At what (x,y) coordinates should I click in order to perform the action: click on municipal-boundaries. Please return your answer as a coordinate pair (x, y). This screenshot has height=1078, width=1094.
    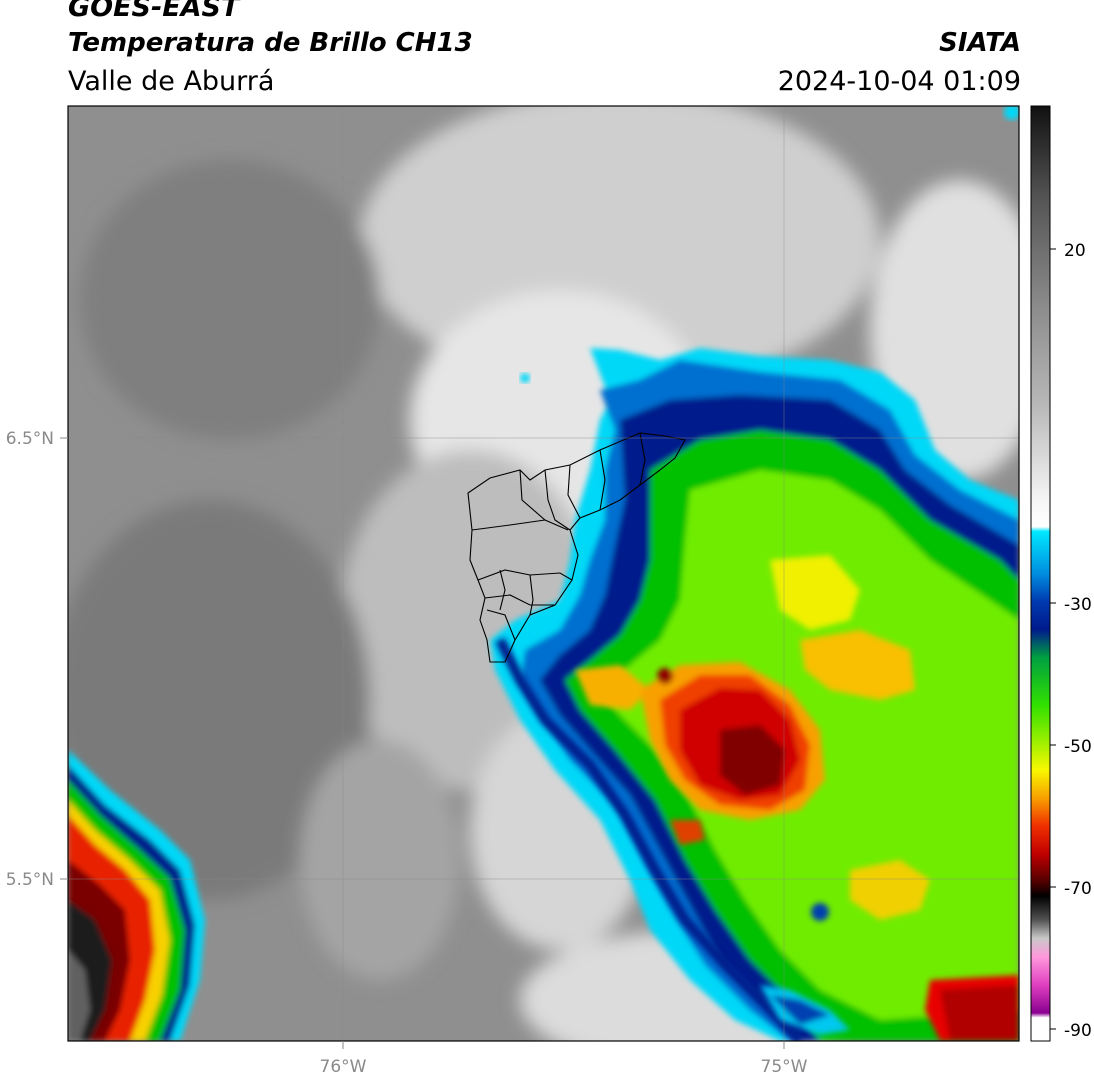
    Looking at the image, I should click on (576, 547).